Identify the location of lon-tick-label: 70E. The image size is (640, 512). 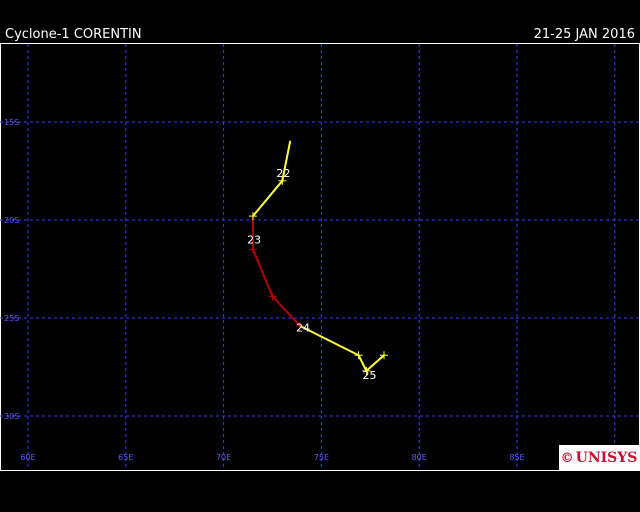
(223, 457).